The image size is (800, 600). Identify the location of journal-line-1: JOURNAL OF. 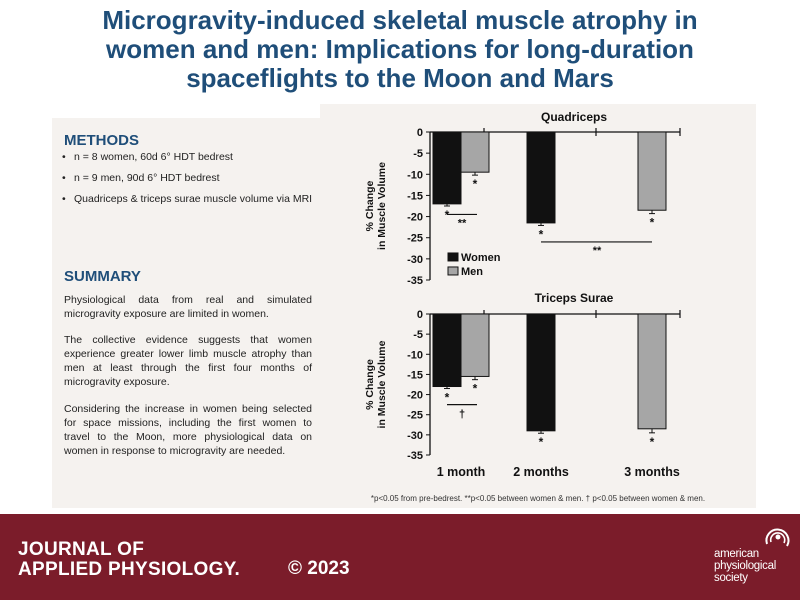
(81, 549).